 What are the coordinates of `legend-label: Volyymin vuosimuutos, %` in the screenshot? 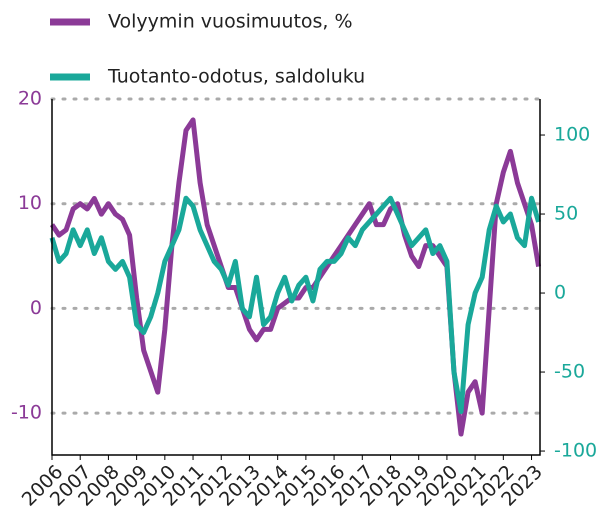 It's located at (230, 22).